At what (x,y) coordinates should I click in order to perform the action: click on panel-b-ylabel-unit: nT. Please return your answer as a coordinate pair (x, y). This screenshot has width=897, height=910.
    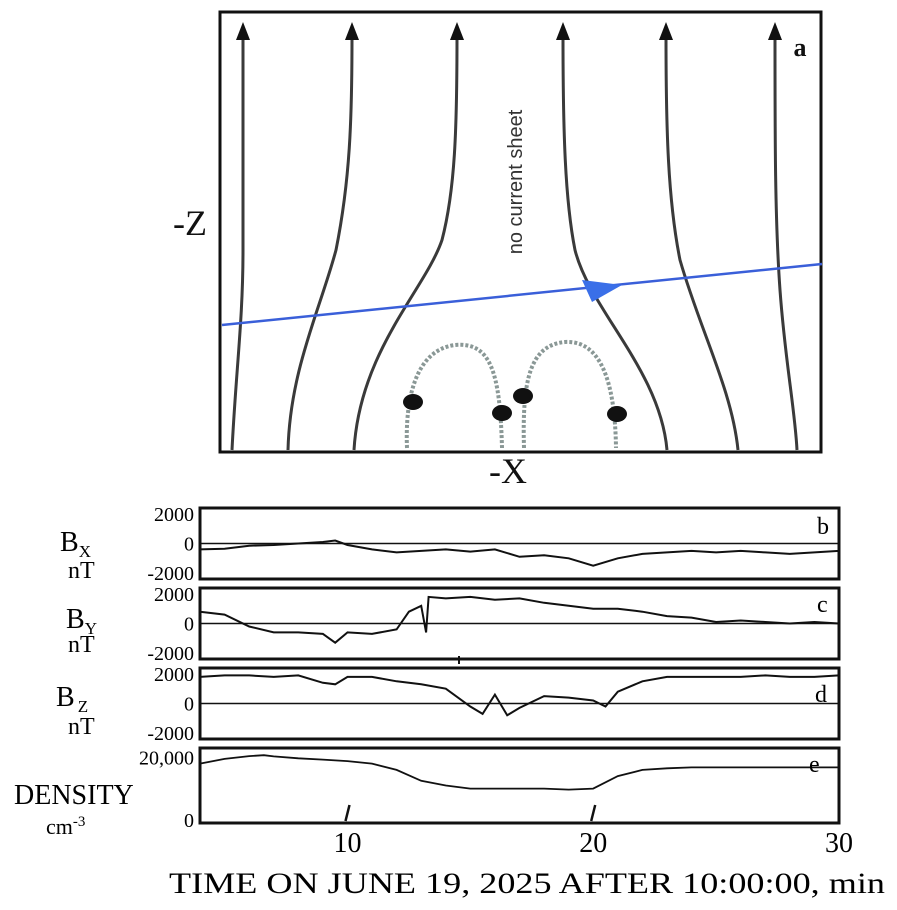
    Looking at the image, I should click on (81, 571).